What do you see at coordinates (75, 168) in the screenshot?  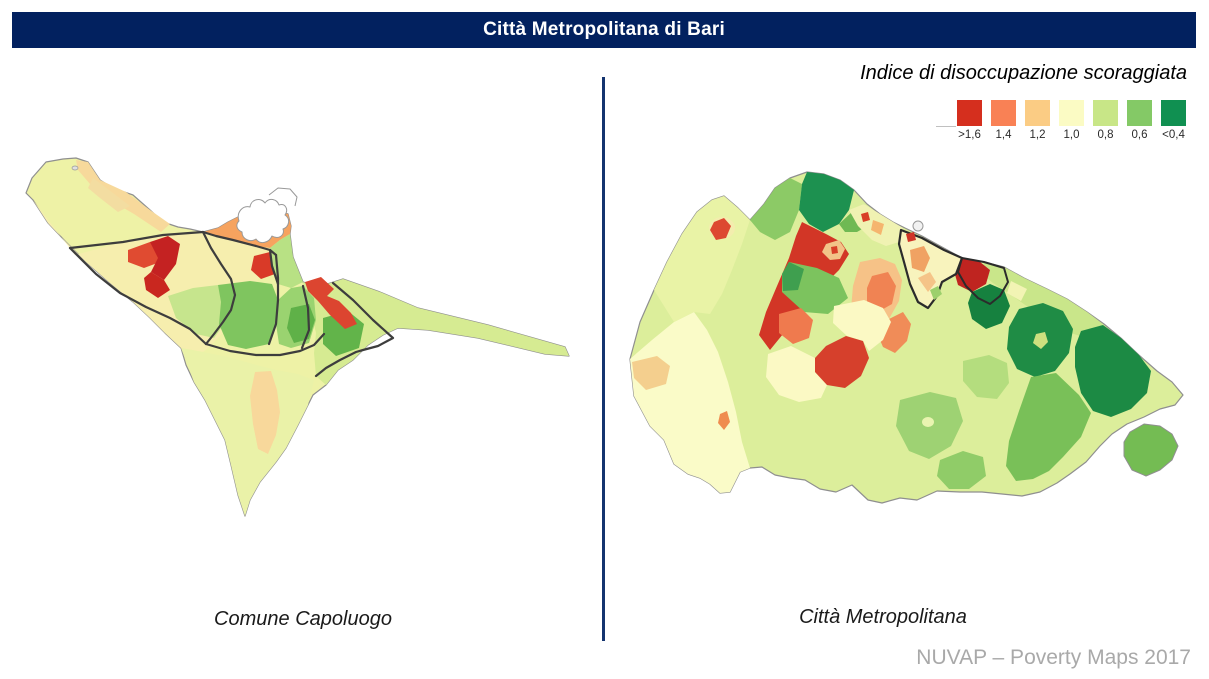 I see `islet-shape` at bounding box center [75, 168].